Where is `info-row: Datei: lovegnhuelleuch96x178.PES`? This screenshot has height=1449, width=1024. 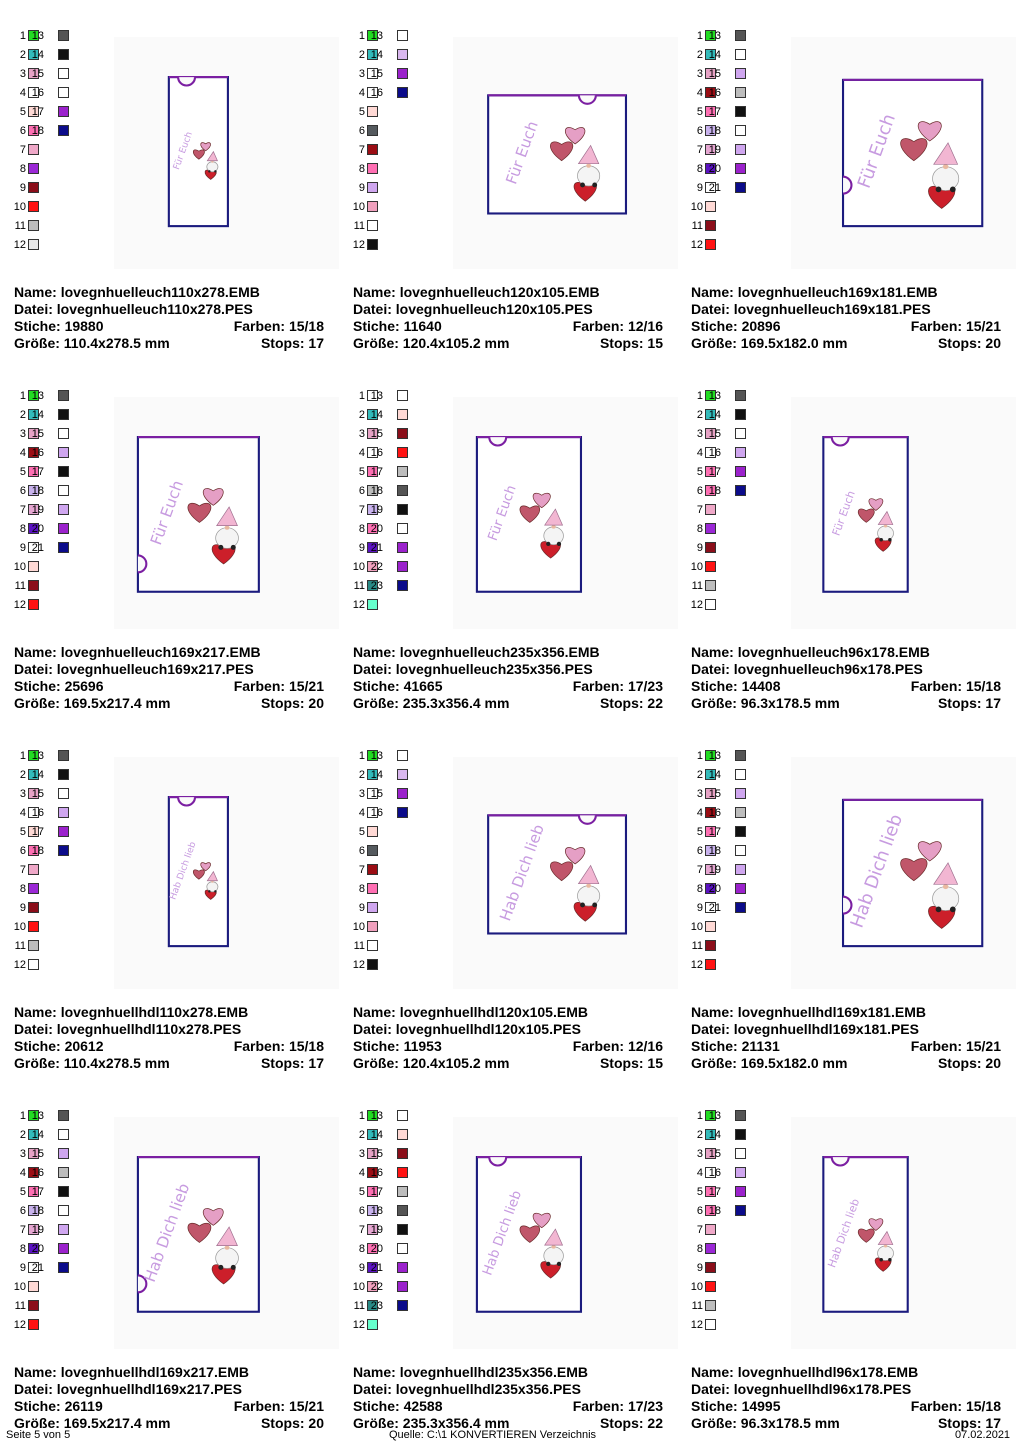 info-row: Datei: lovegnhuelleuch96x178.PES is located at coordinates (846, 669).